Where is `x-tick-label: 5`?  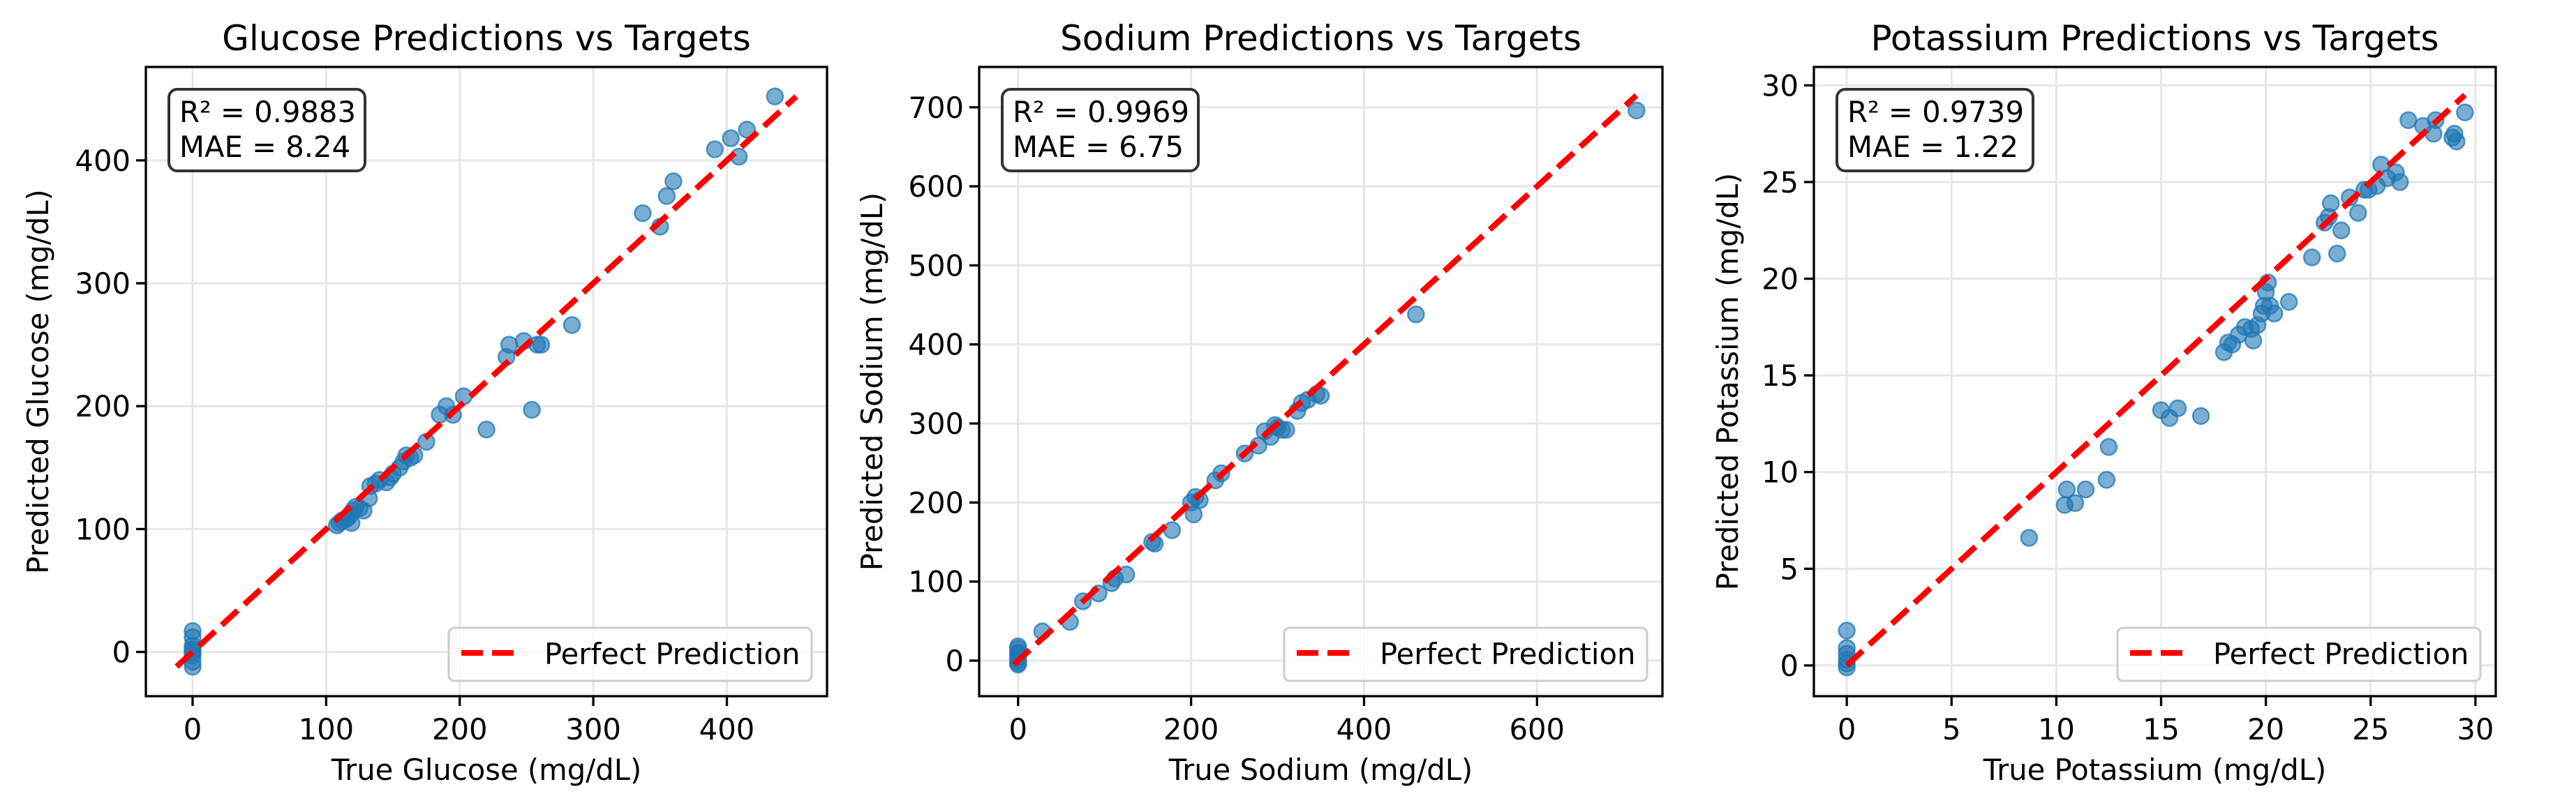 x-tick-label: 5 is located at coordinates (1951, 729).